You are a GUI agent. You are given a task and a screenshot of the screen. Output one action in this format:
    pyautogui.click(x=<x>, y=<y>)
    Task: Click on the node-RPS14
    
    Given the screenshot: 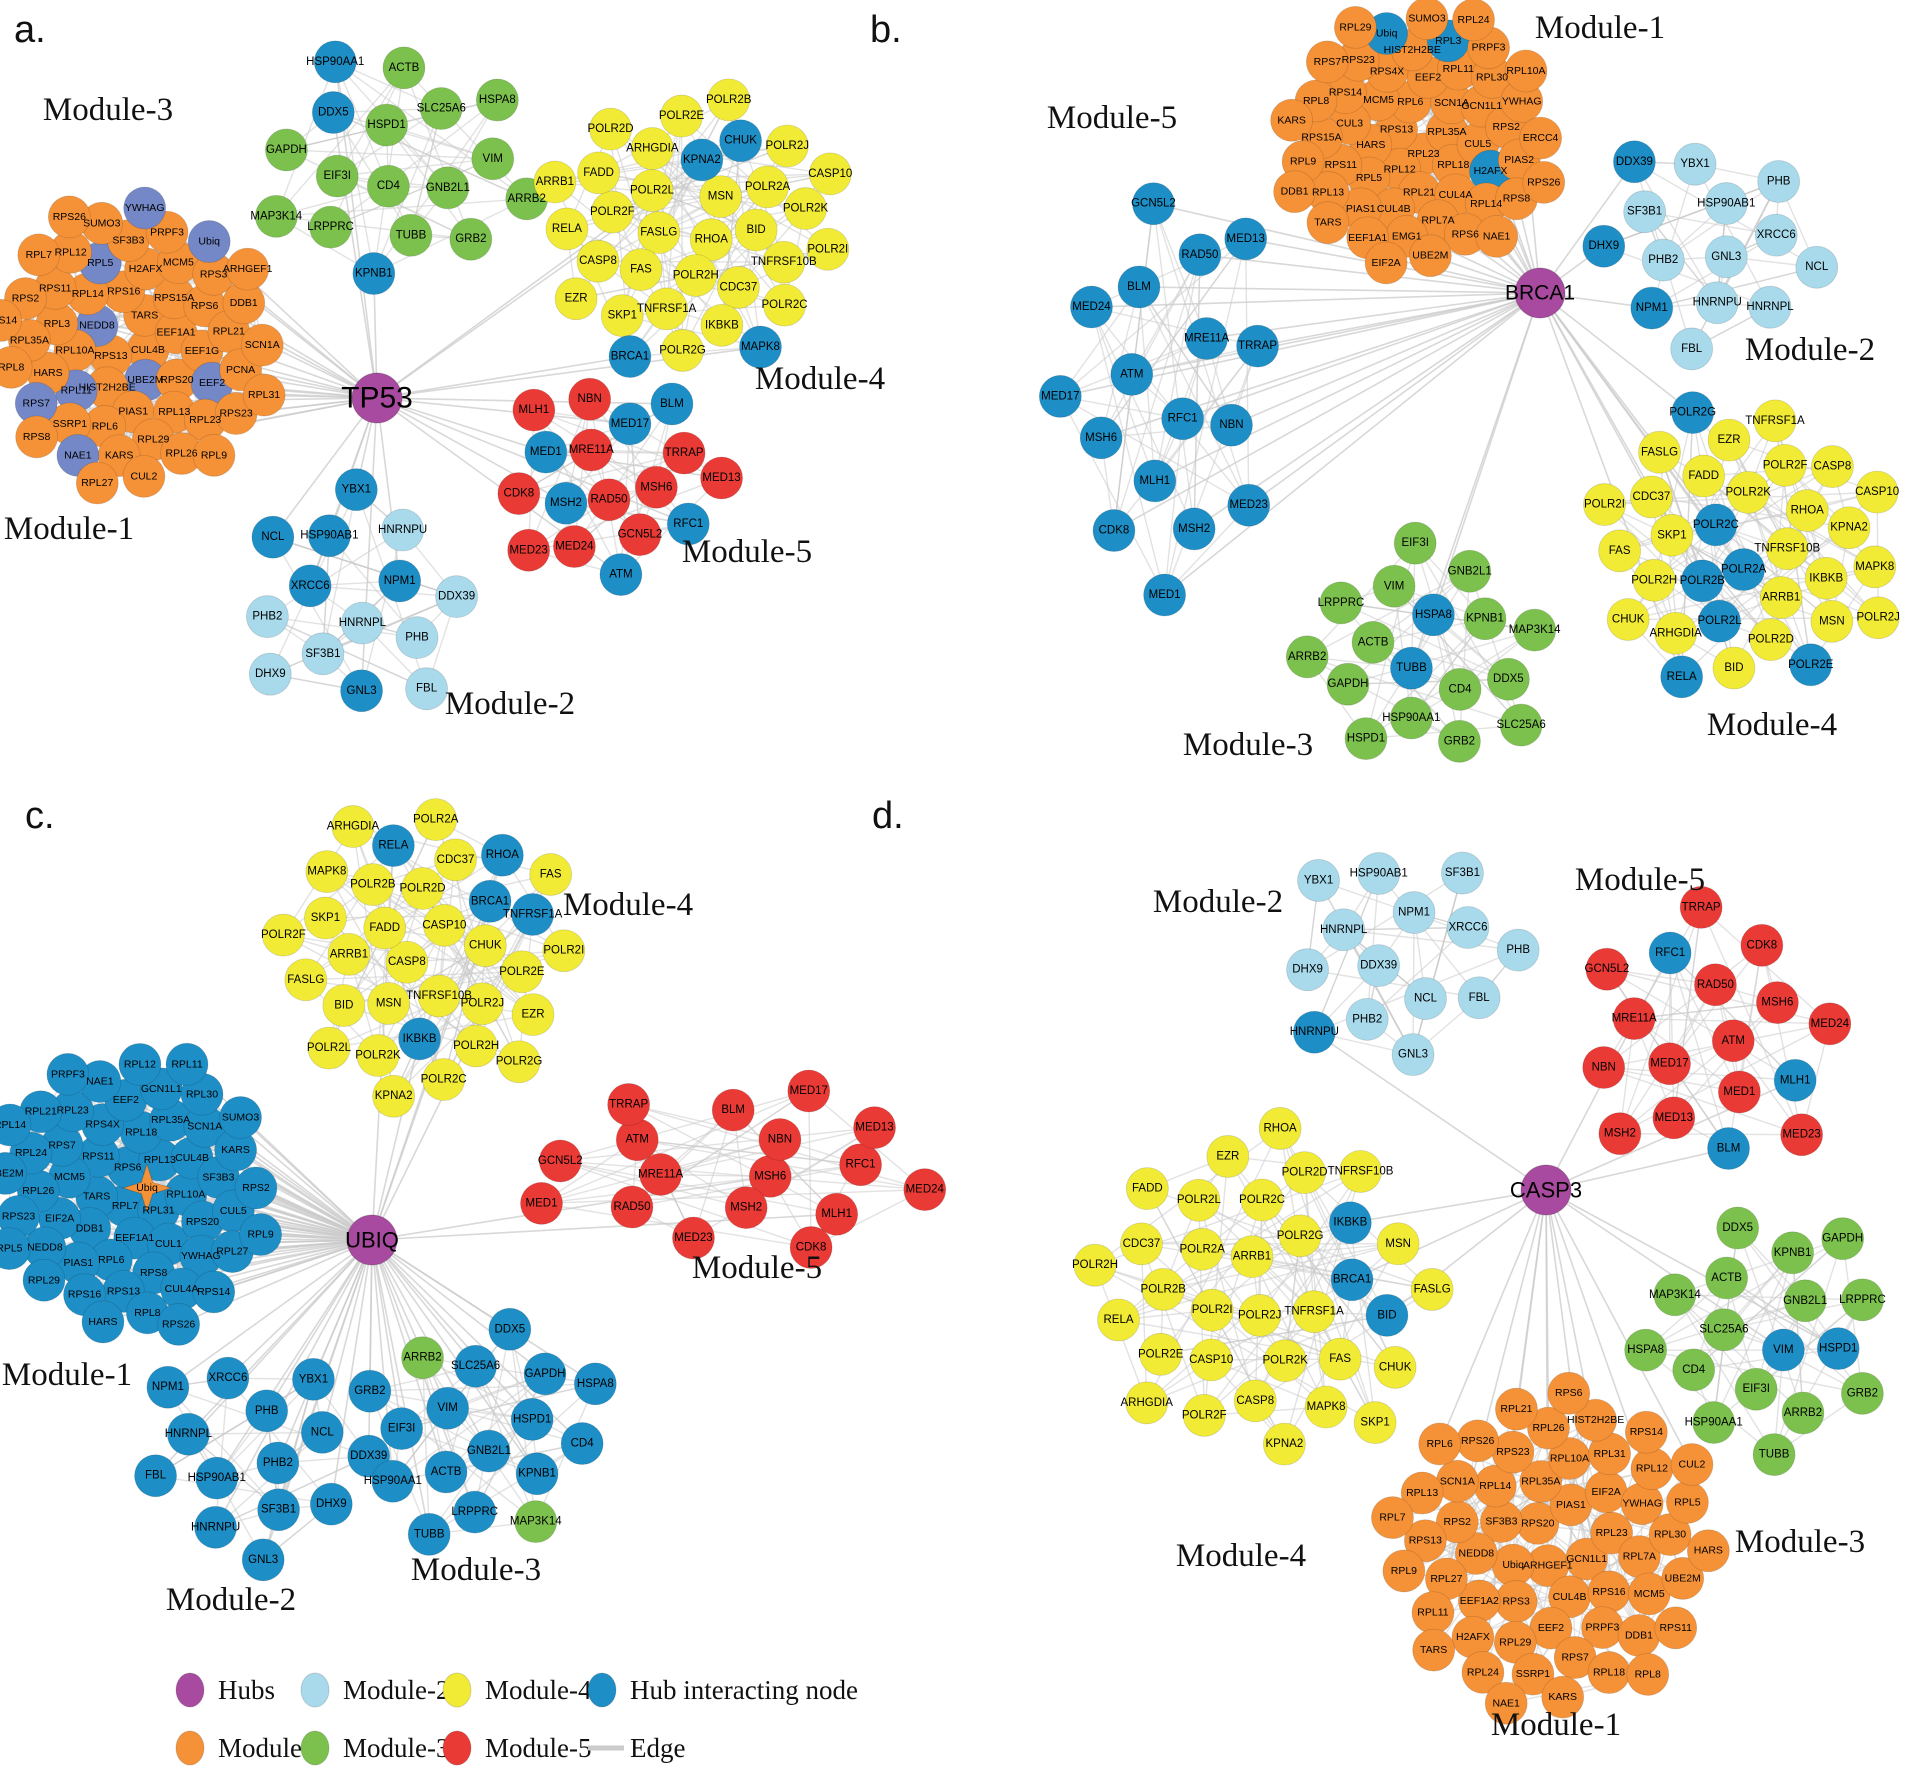 What is the action you would take?
    pyautogui.click(x=1646, y=1432)
    